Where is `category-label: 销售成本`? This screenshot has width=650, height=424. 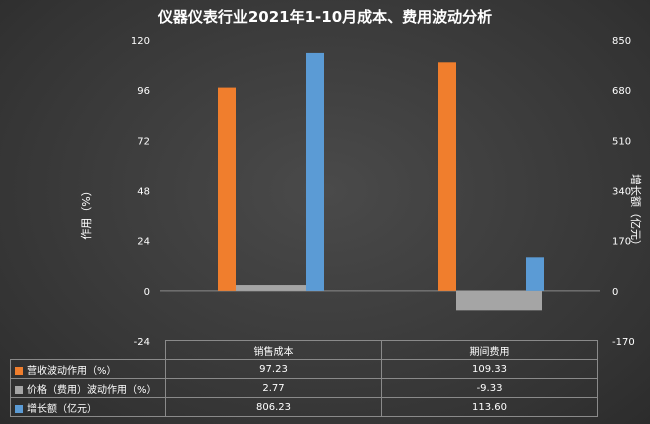
category-label: 销售成本 is located at coordinates (273, 350).